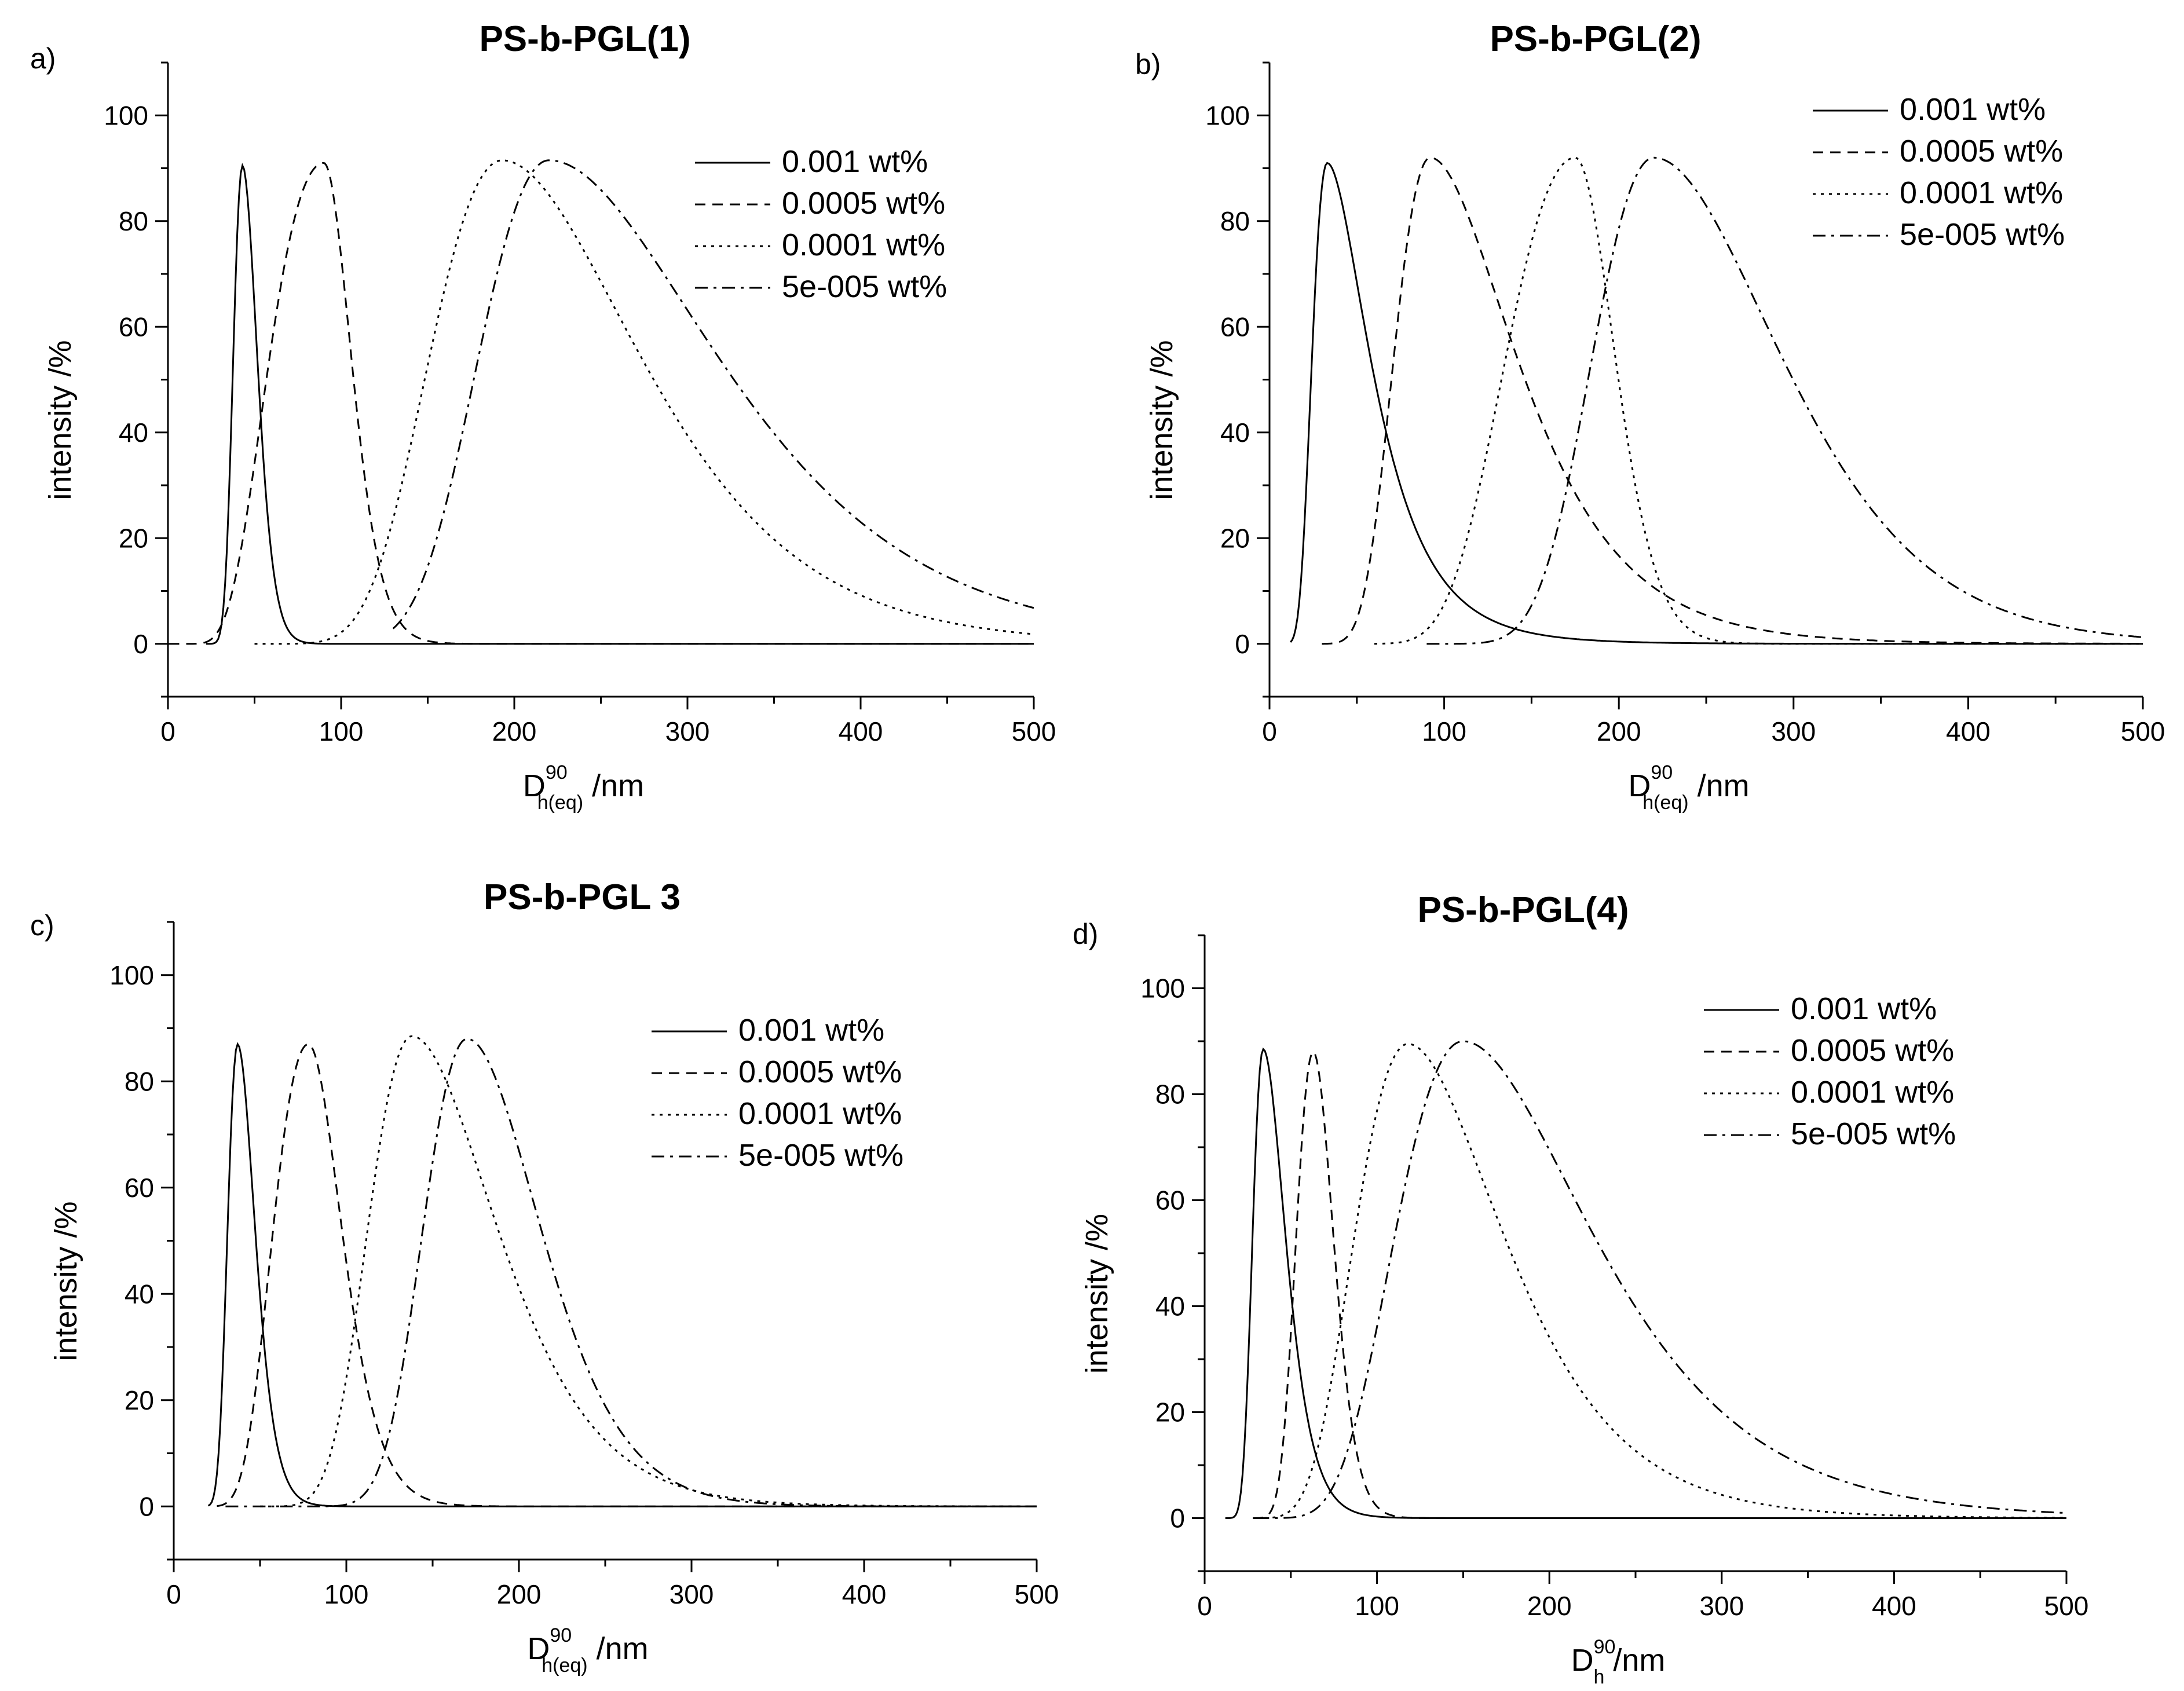 Image resolution: width=2184 pixels, height=1691 pixels. Describe the element at coordinates (582, 897) in the screenshot. I see `chart-title: PS-b-PGL 3` at that location.